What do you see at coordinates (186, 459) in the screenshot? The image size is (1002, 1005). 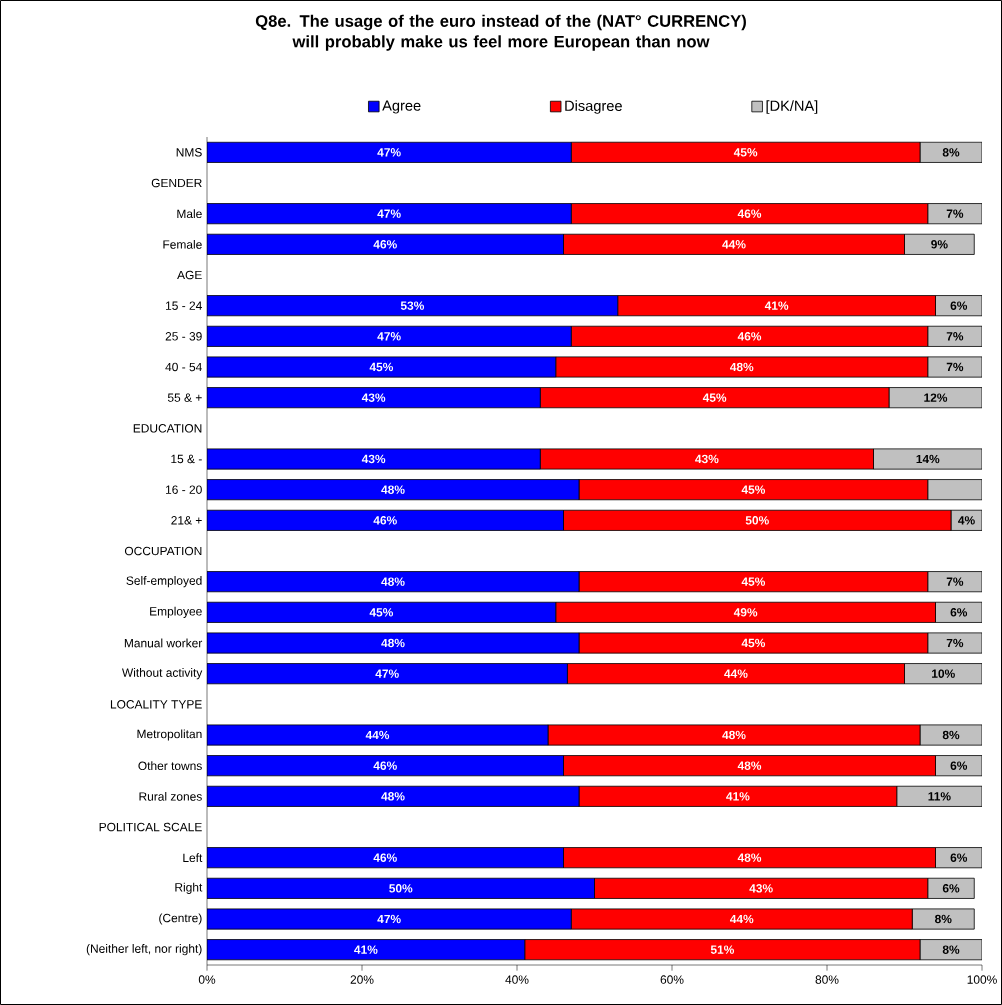 I see `y-tick-label: 15 & -` at bounding box center [186, 459].